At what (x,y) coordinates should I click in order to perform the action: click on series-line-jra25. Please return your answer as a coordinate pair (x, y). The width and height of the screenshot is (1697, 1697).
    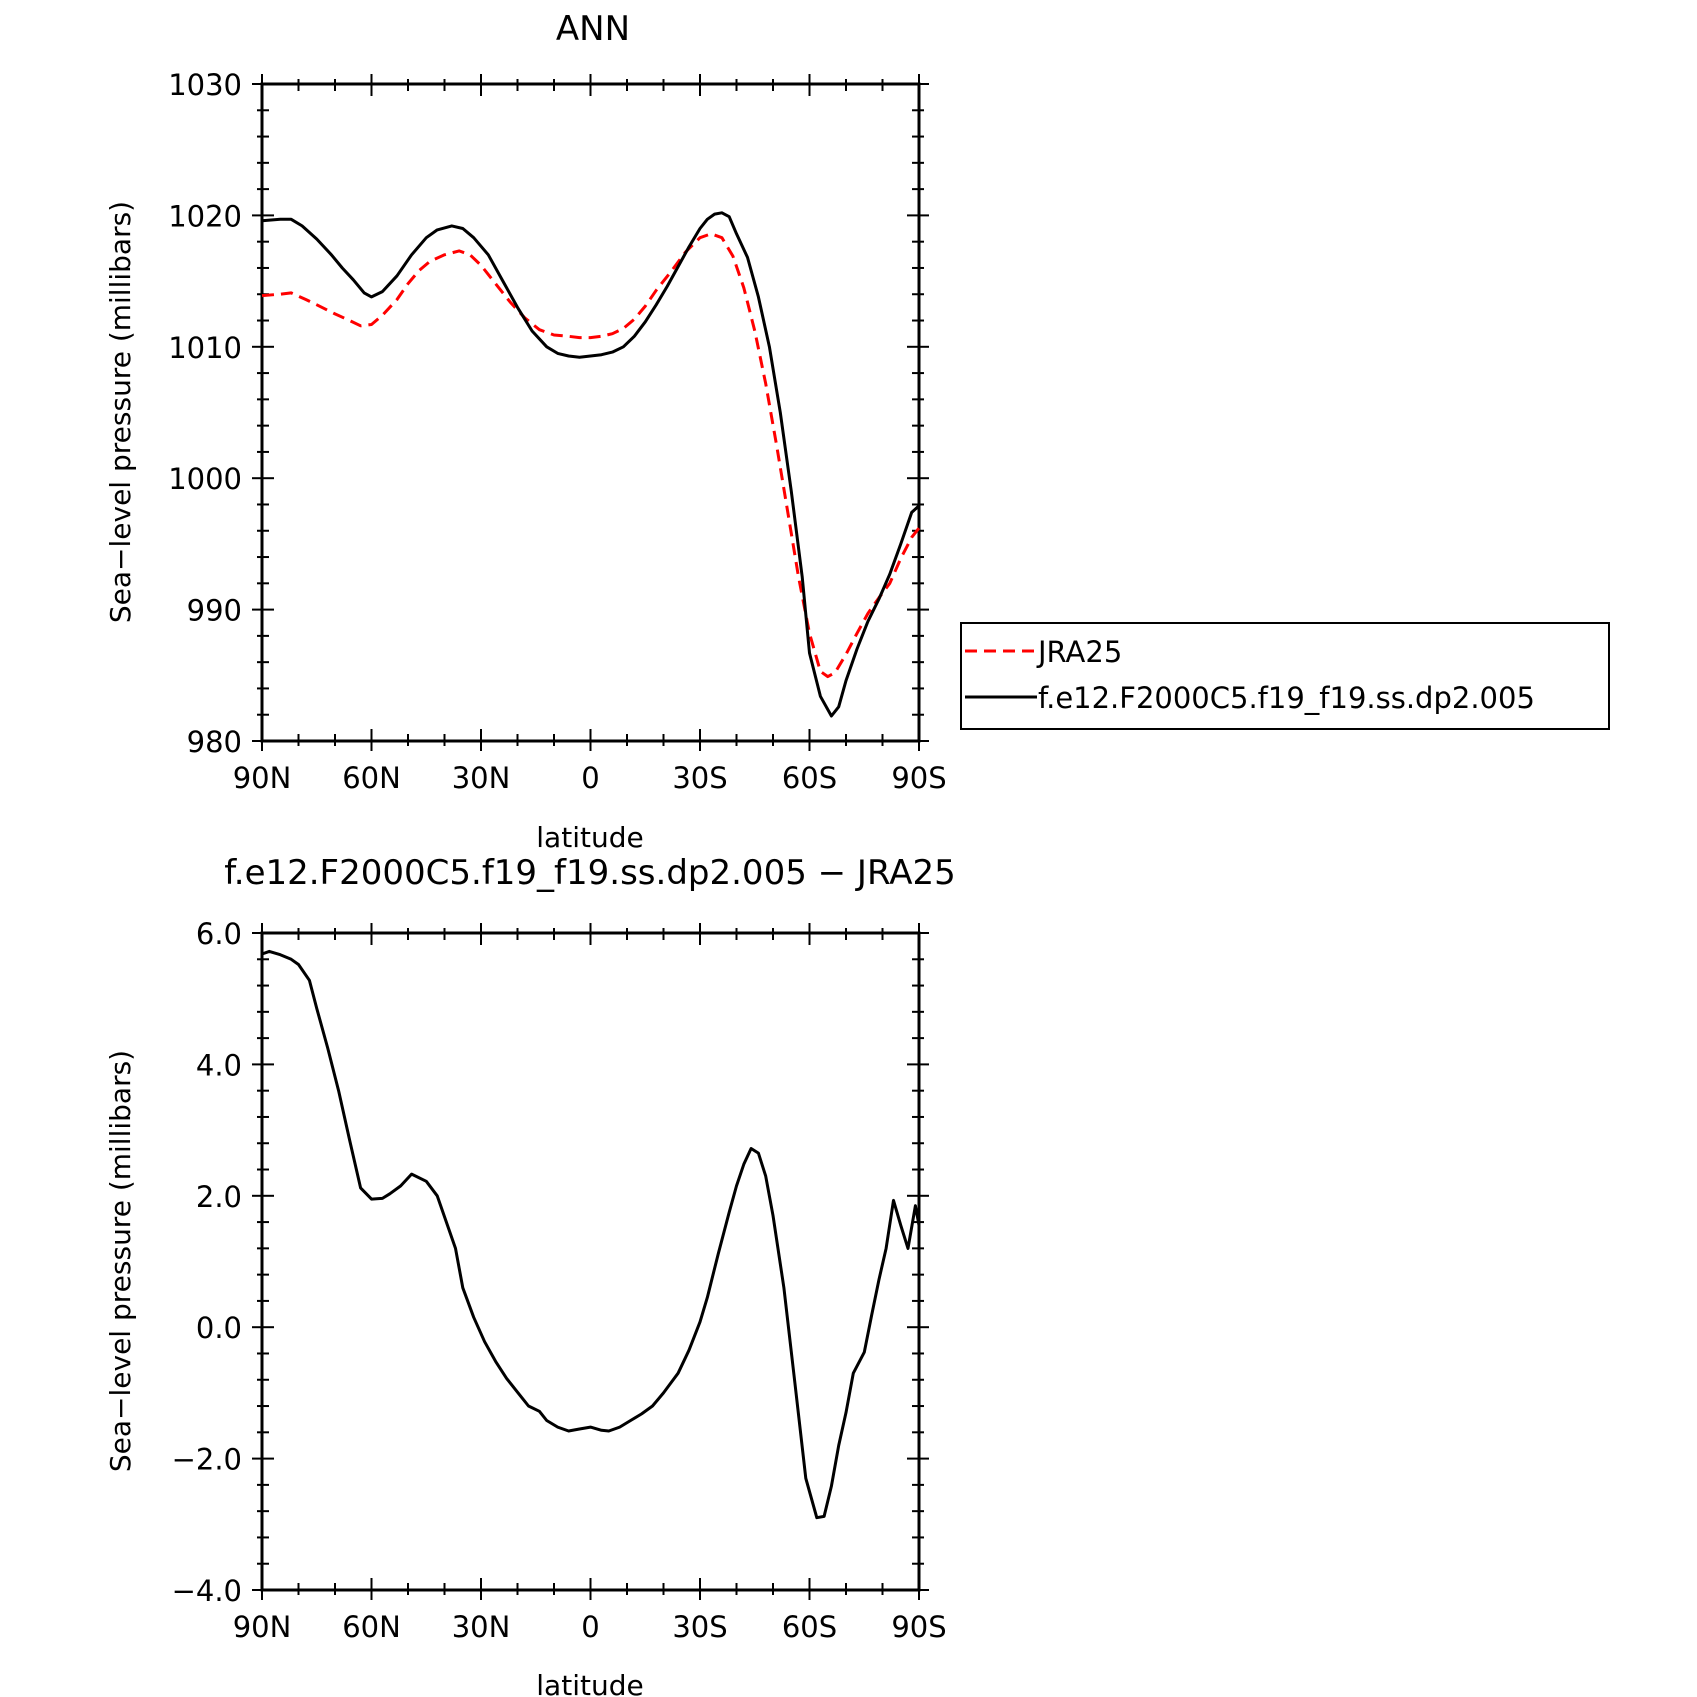
    Looking at the image, I should click on (591, 455).